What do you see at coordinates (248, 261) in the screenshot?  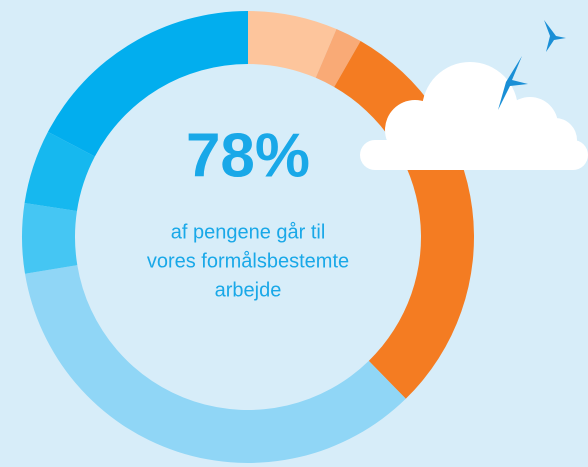 I see `center-text: vores formålsbestemte` at bounding box center [248, 261].